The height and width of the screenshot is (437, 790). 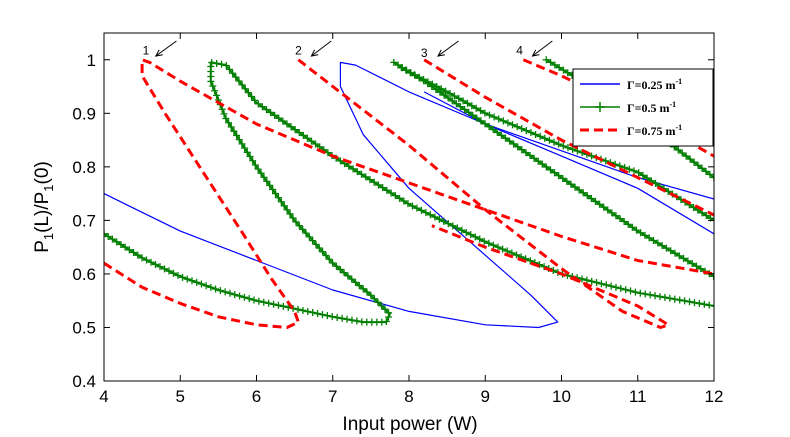 I want to click on y-tick-label-5: 0.9, so click(x=84, y=113).